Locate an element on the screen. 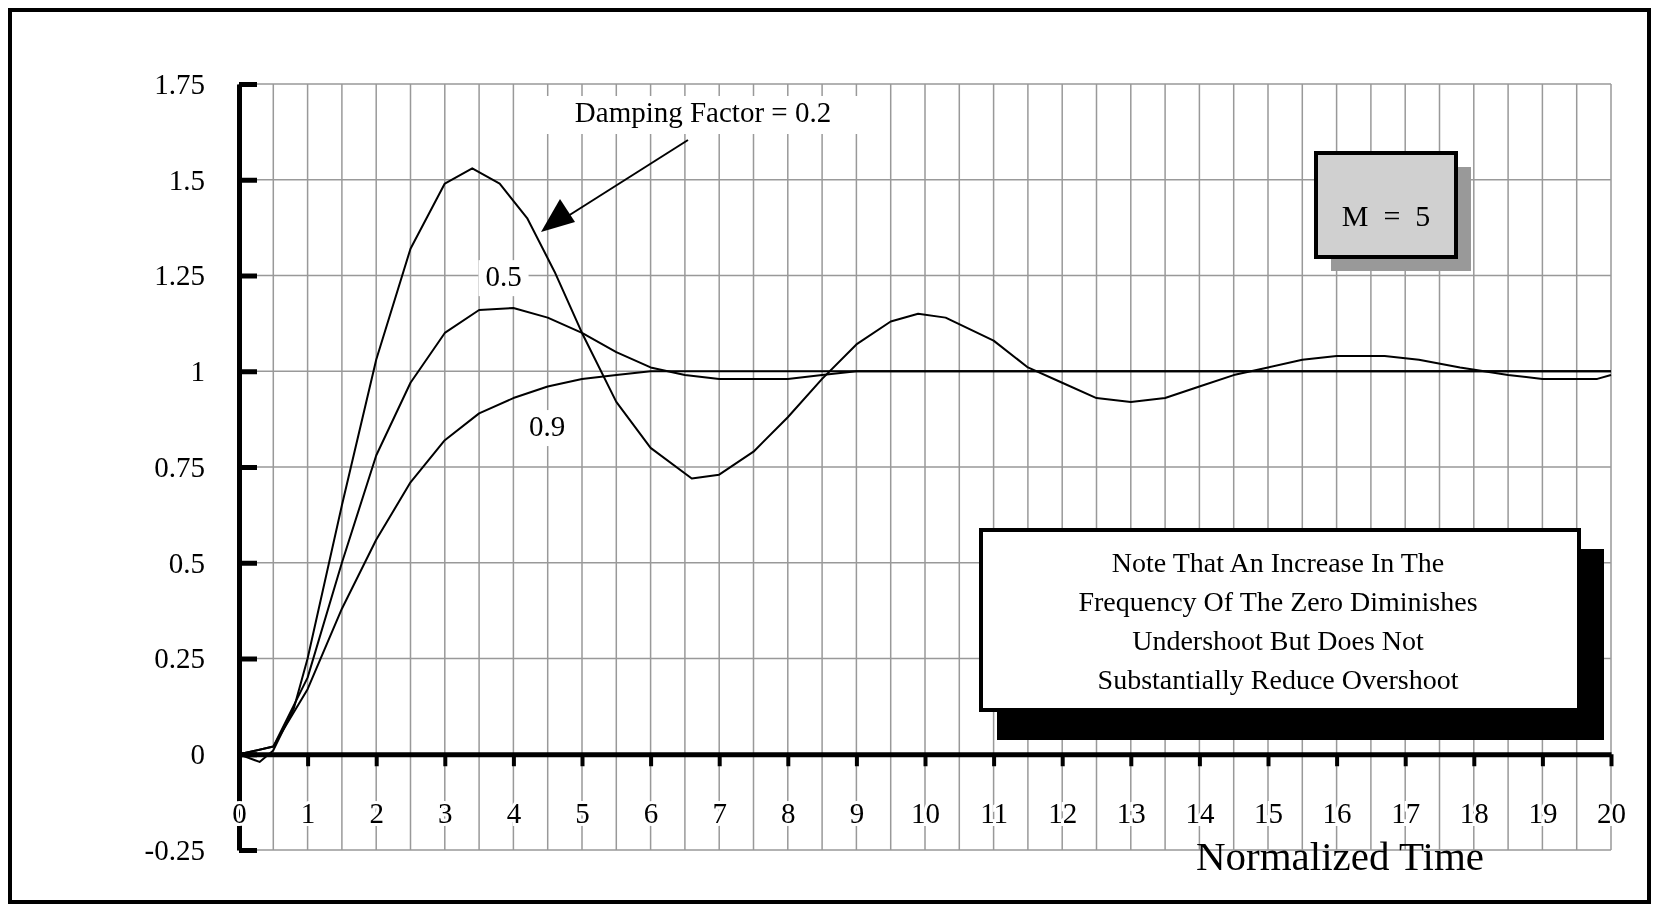 This screenshot has height=912, width=1659. x-tick-label: 7 is located at coordinates (719, 812).